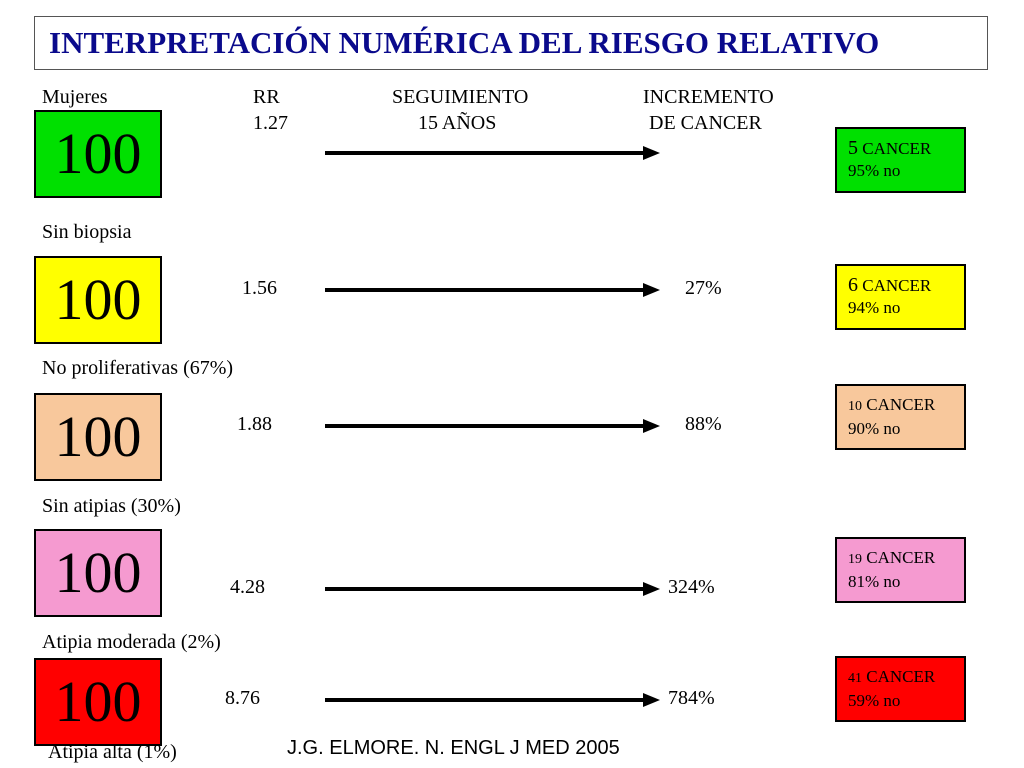  I want to click on group-label-4: Atipia moderada (2%), so click(131, 642).